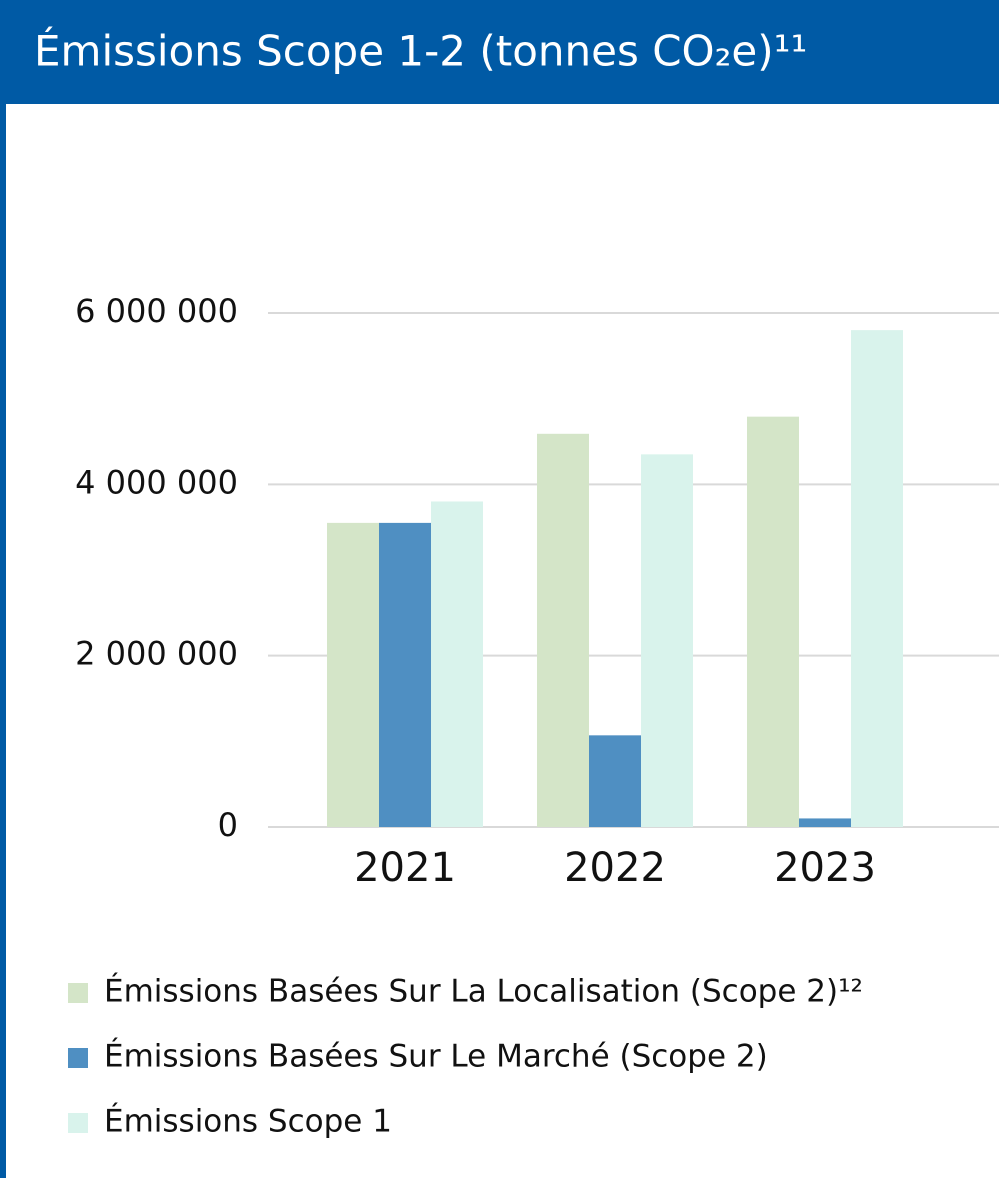 The width and height of the screenshot is (999, 1178). What do you see at coordinates (436, 1057) in the screenshot?
I see `legend-label: Émissions Basées Sur Le Marché (Scope 2)` at bounding box center [436, 1057].